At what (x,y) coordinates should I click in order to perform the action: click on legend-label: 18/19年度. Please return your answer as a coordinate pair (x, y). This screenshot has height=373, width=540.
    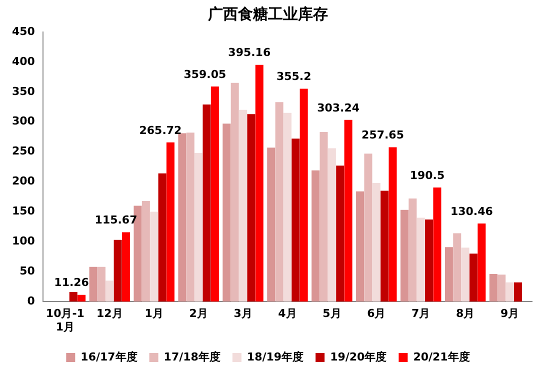
    Looking at the image, I should click on (275, 357).